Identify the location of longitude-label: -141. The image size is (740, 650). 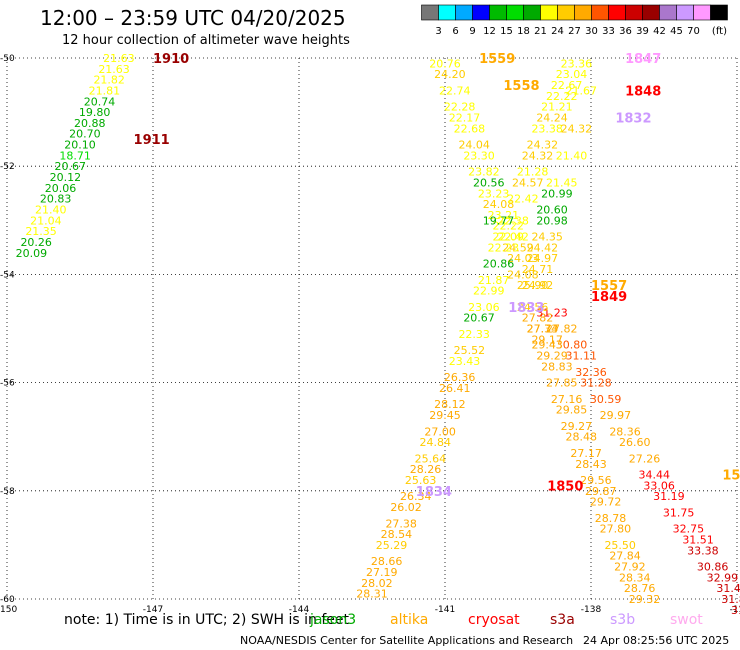
(445, 610).